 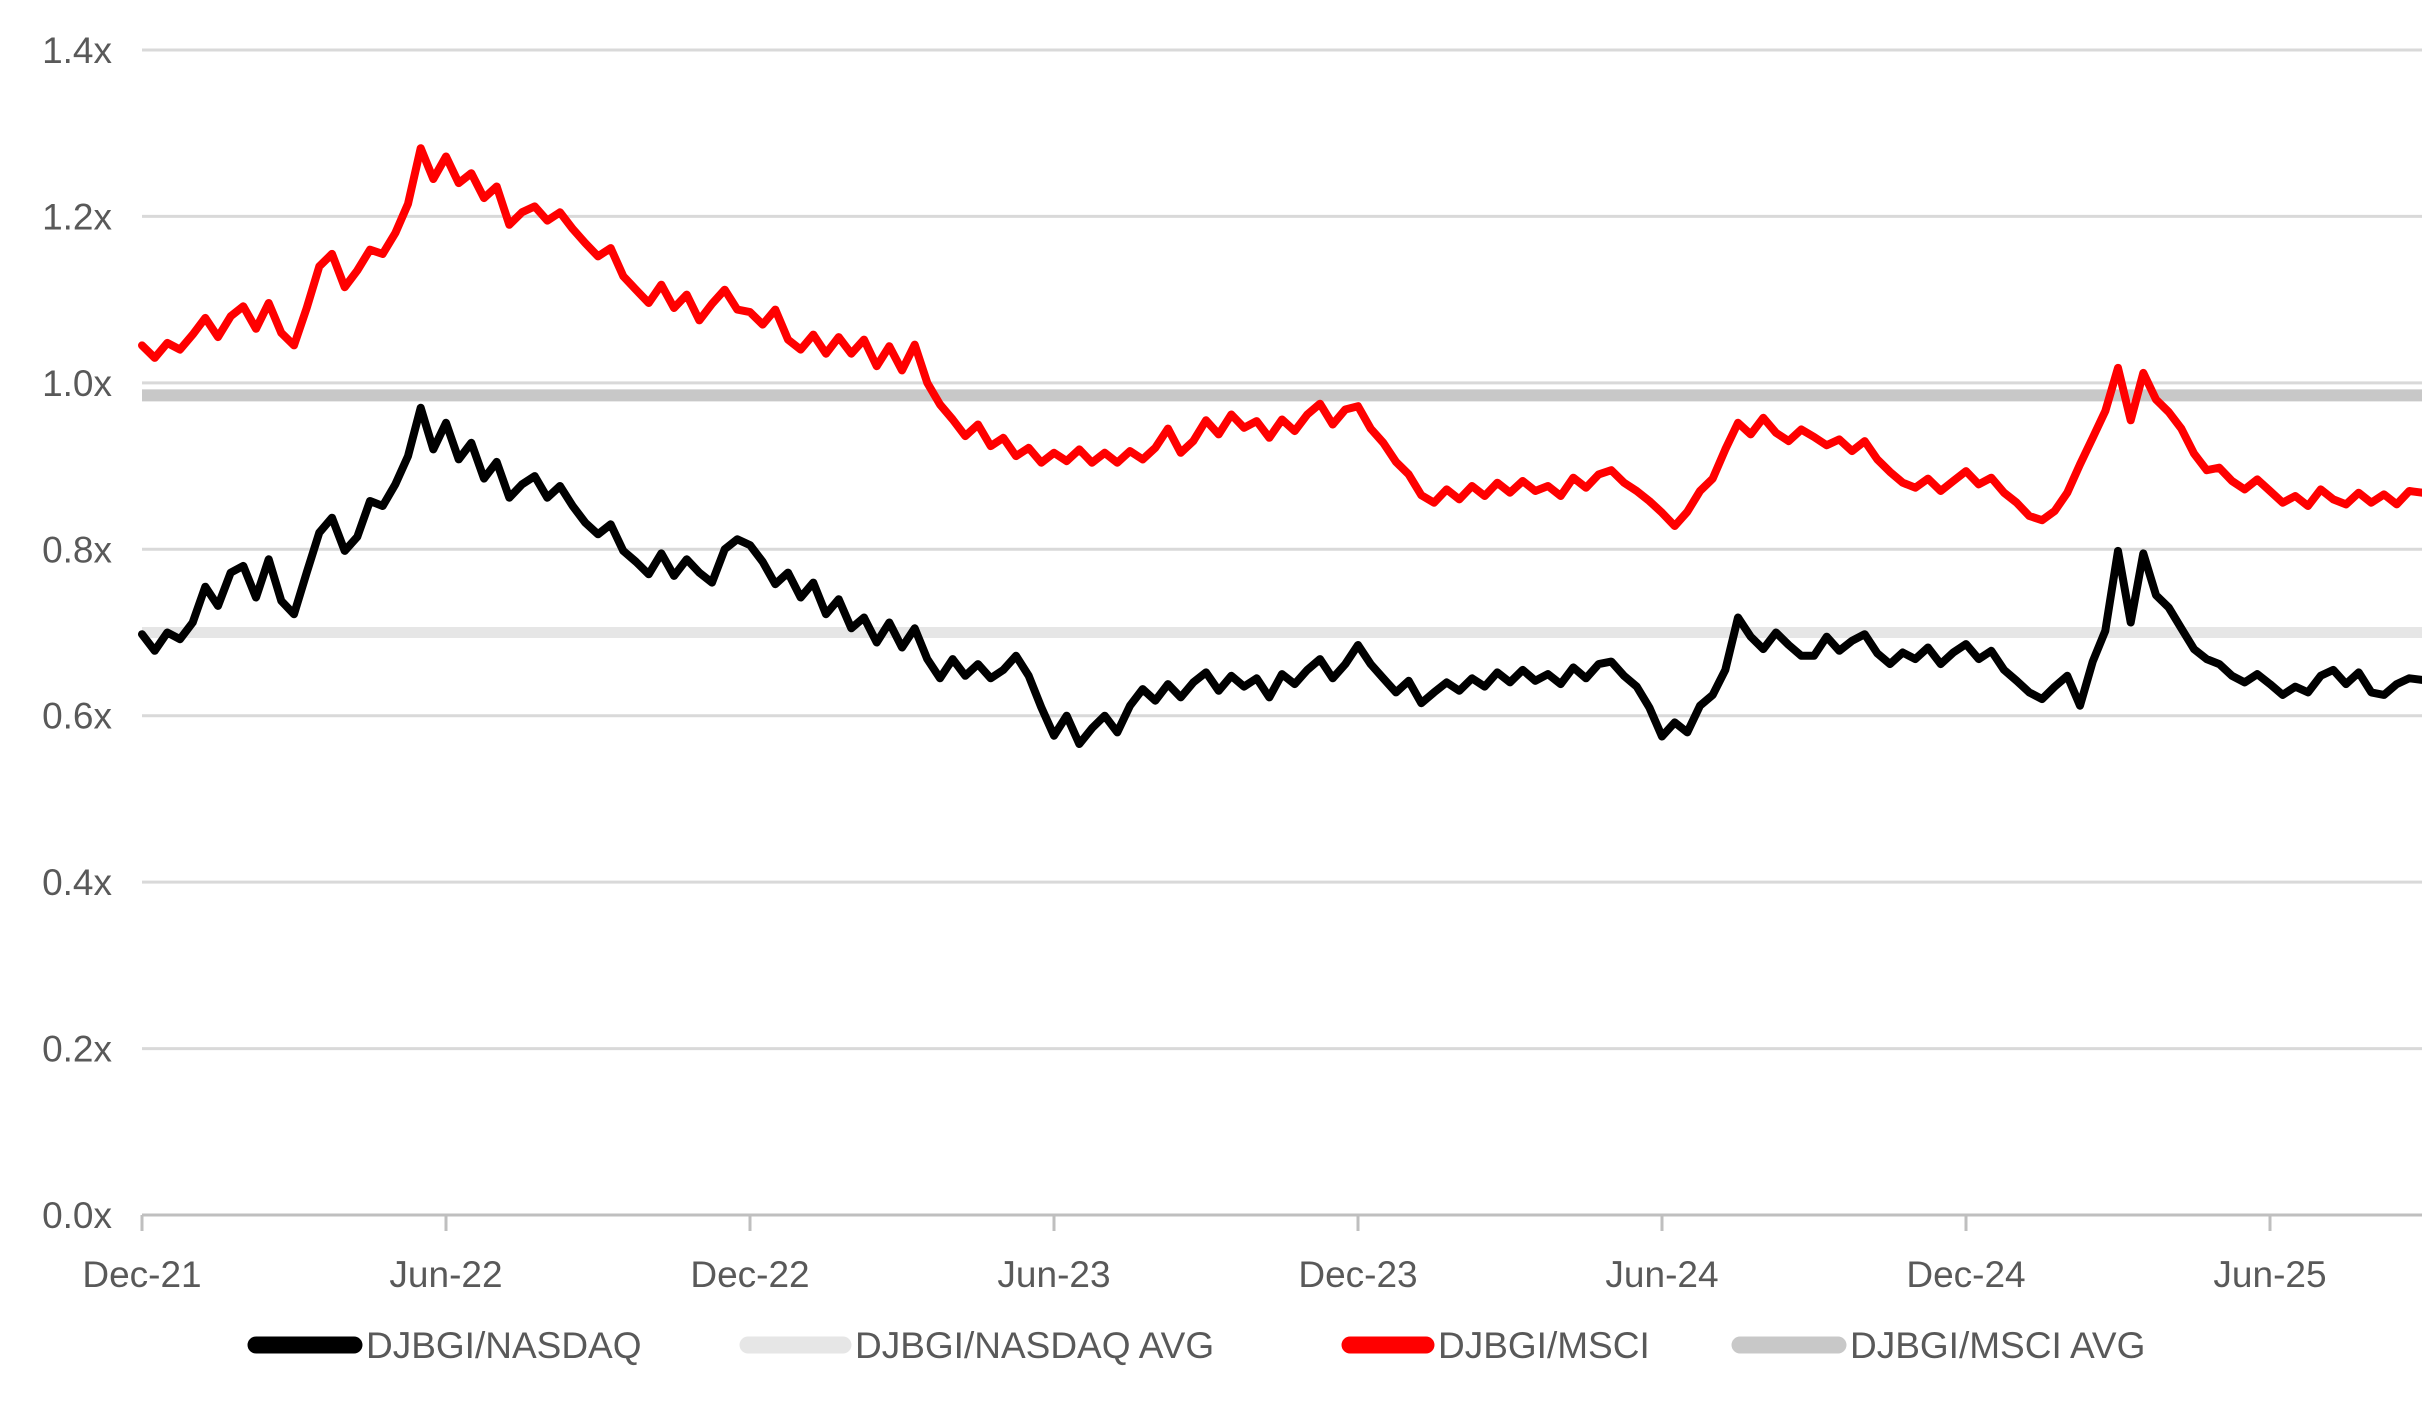 I want to click on legend-label-djbgi-nasdaq-avg: DJBGI/NASDAQ AVG, so click(x=1034, y=1345).